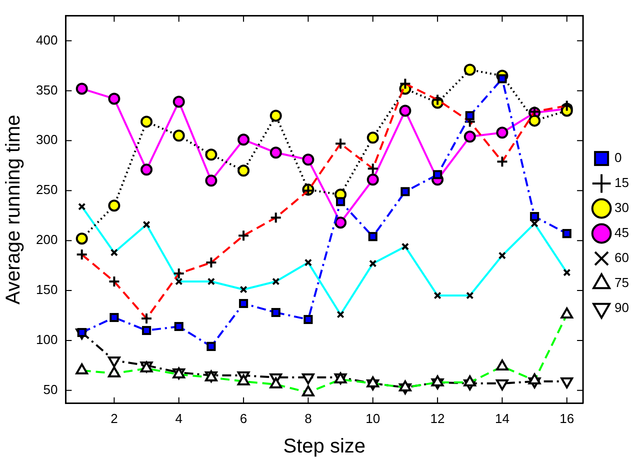 The height and width of the screenshot is (459, 641). I want to click on x-axis-title: Step size, so click(324, 447).